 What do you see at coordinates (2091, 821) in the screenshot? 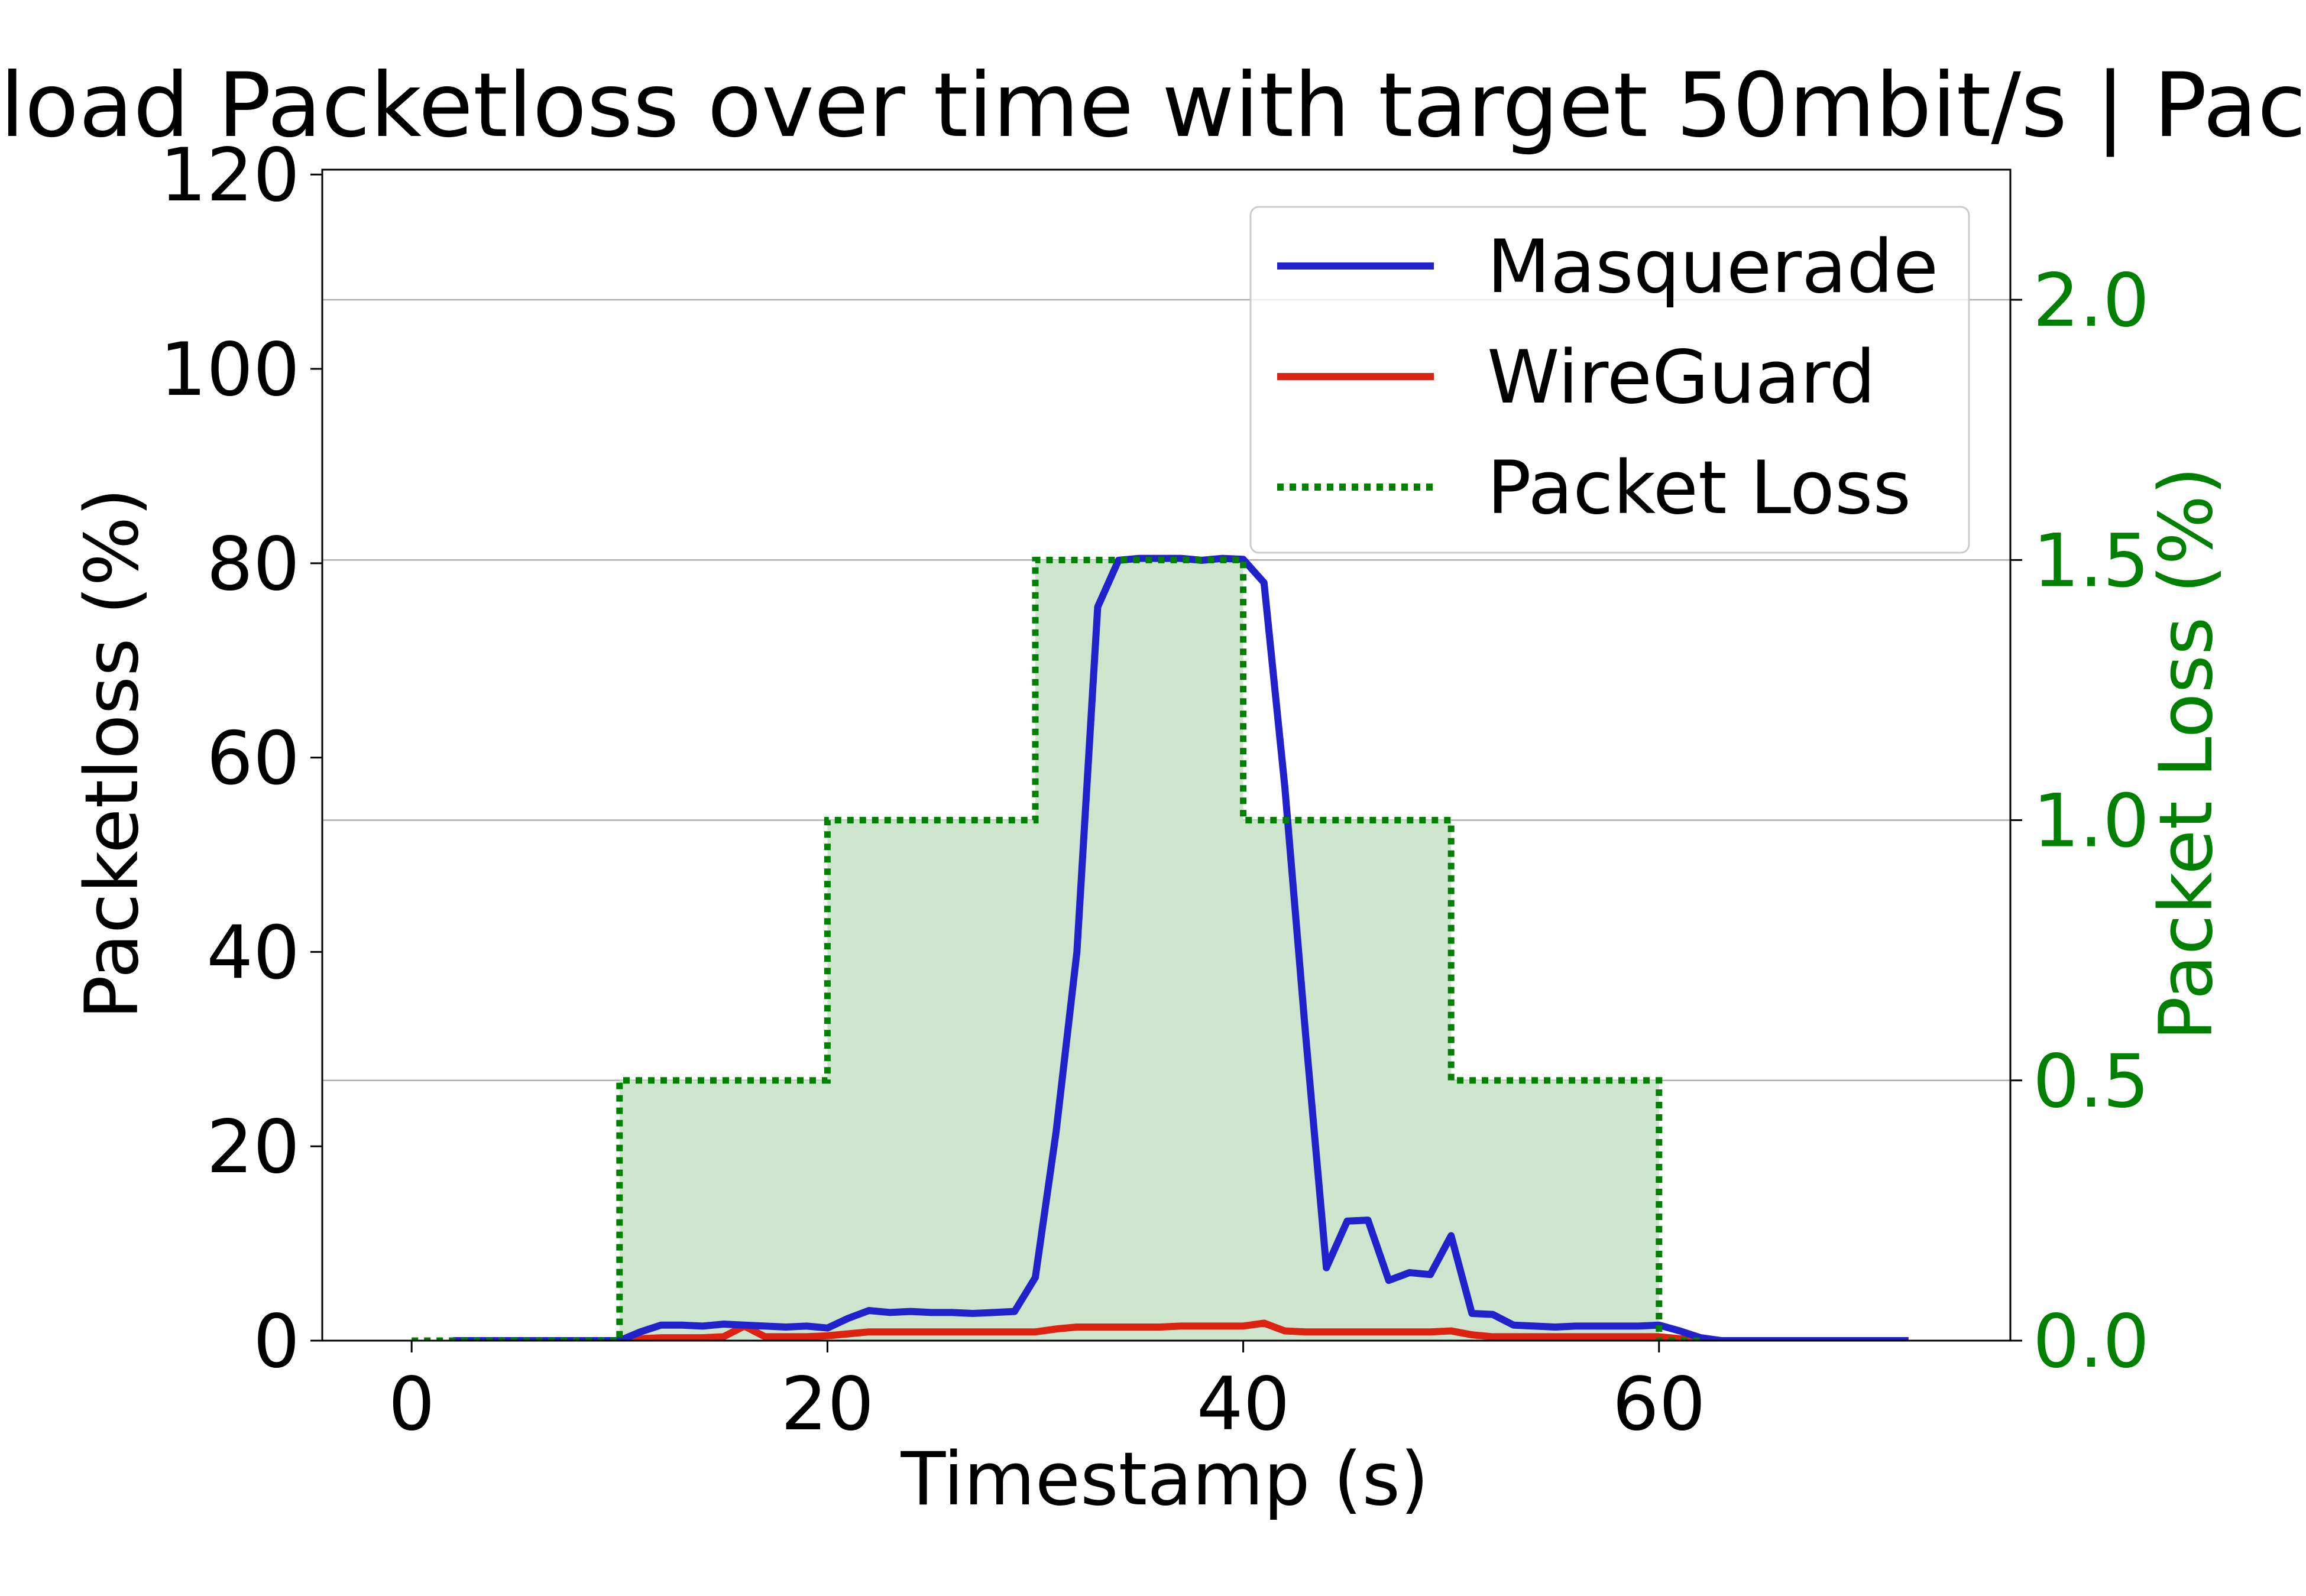
I see `y2-tick-label: 1.0` at bounding box center [2091, 821].